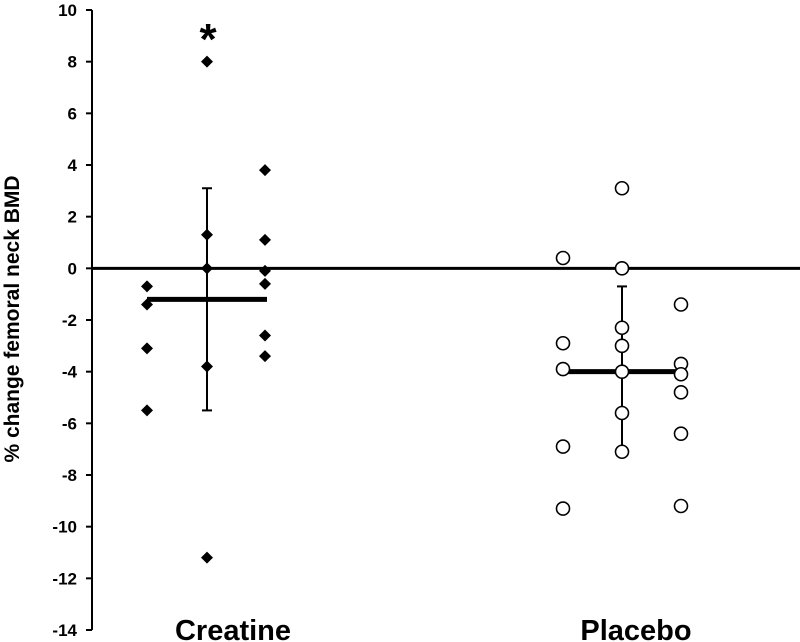 This screenshot has width=800, height=642. I want to click on y-tick-label: 4, so click(73, 165).